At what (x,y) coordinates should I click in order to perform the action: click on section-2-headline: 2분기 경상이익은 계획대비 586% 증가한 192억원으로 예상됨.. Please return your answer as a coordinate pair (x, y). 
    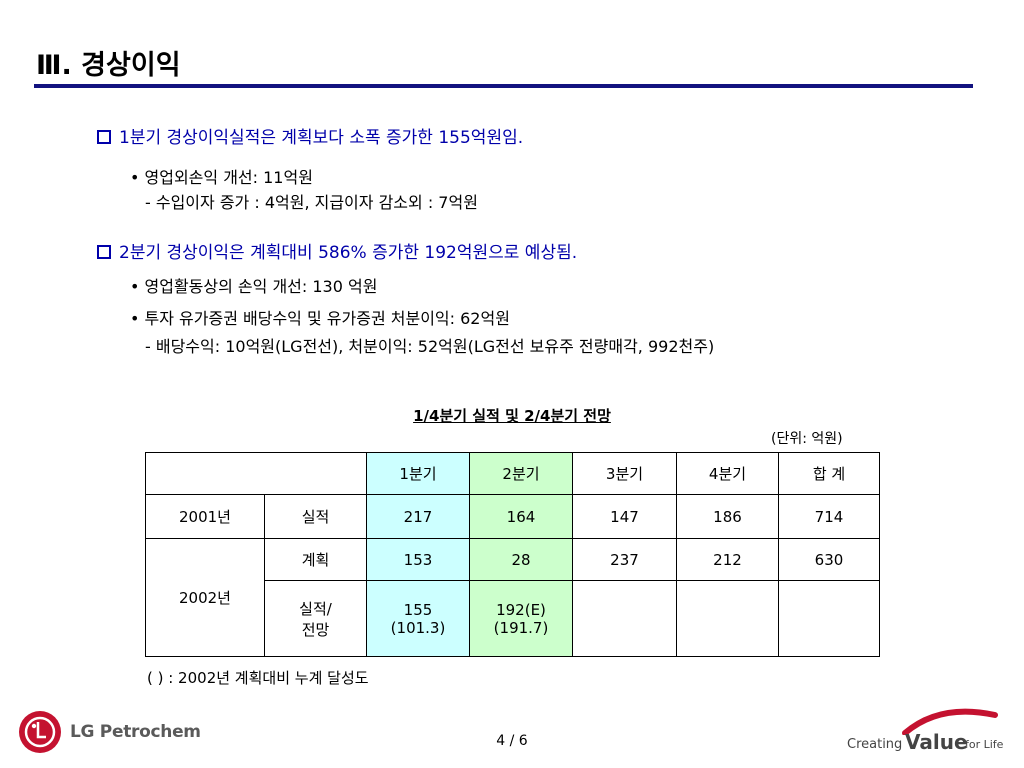
    Looking at the image, I should click on (337, 250).